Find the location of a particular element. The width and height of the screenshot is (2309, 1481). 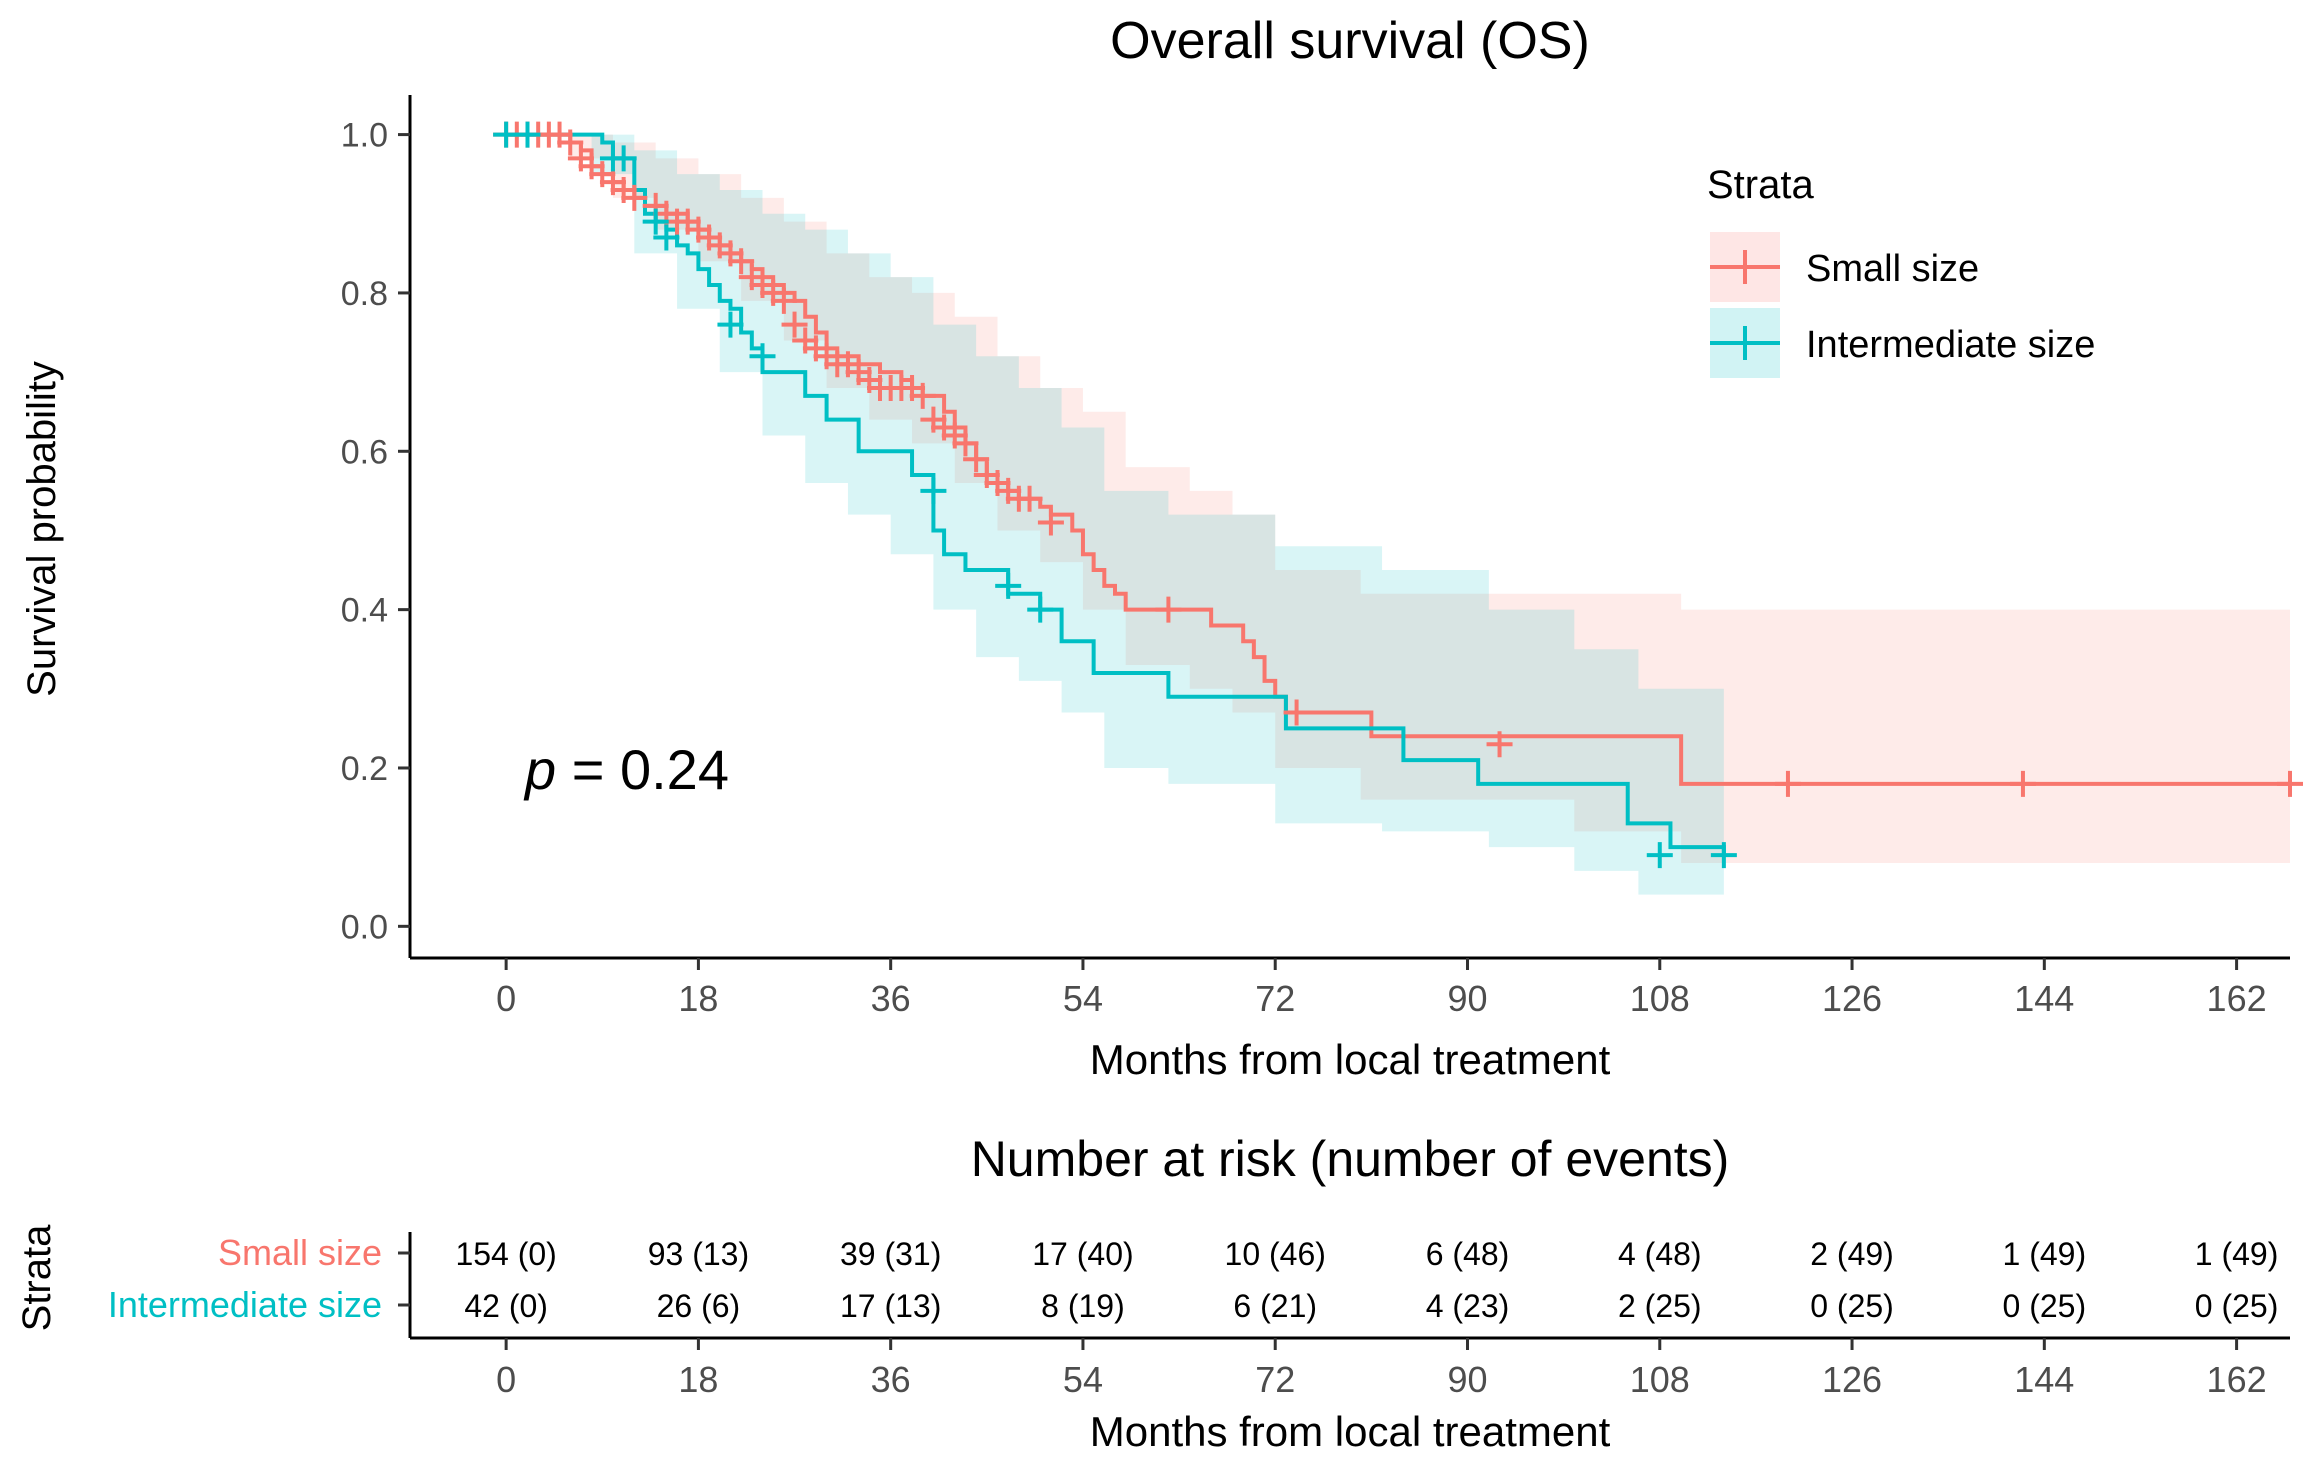

risk-x-tick-label: 126 is located at coordinates (1852, 1379).